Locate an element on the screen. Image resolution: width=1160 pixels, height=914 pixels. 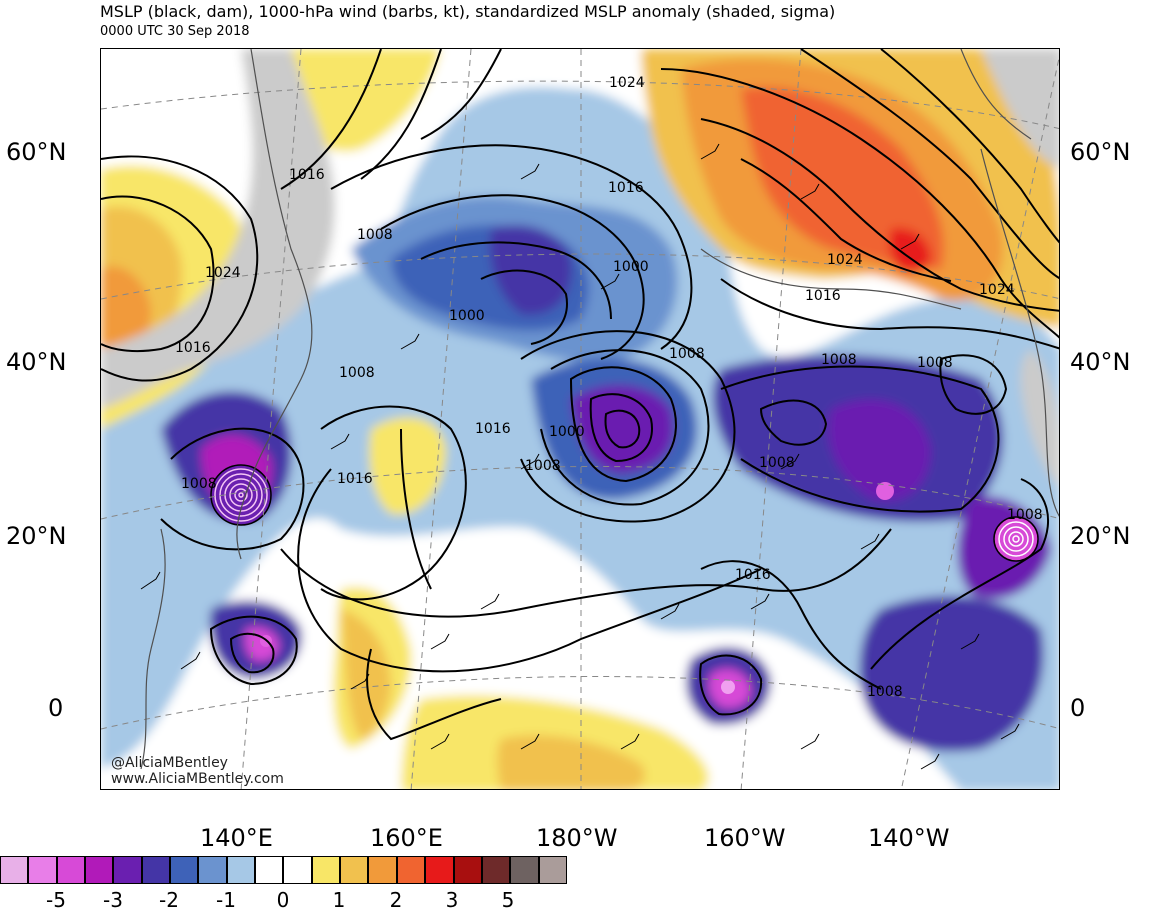
lon-label: 160°W is located at coordinates (745, 838).